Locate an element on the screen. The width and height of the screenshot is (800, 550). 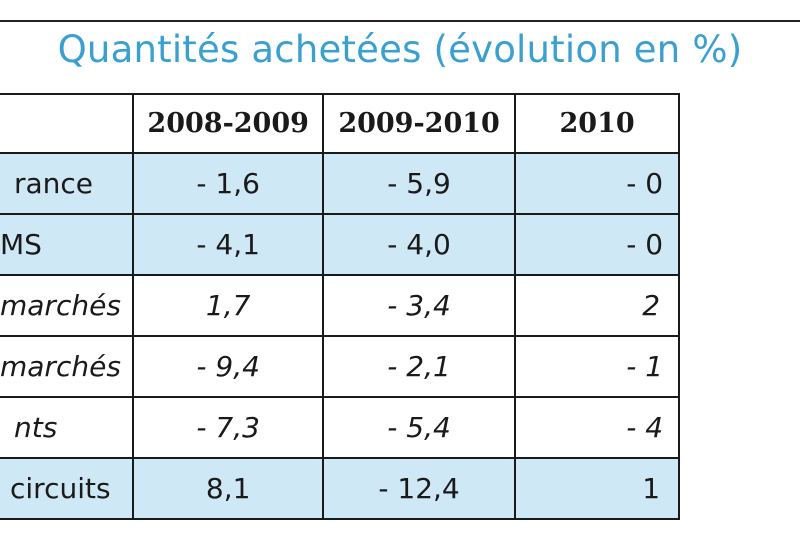
row-label: rance is located at coordinates (67, 183).